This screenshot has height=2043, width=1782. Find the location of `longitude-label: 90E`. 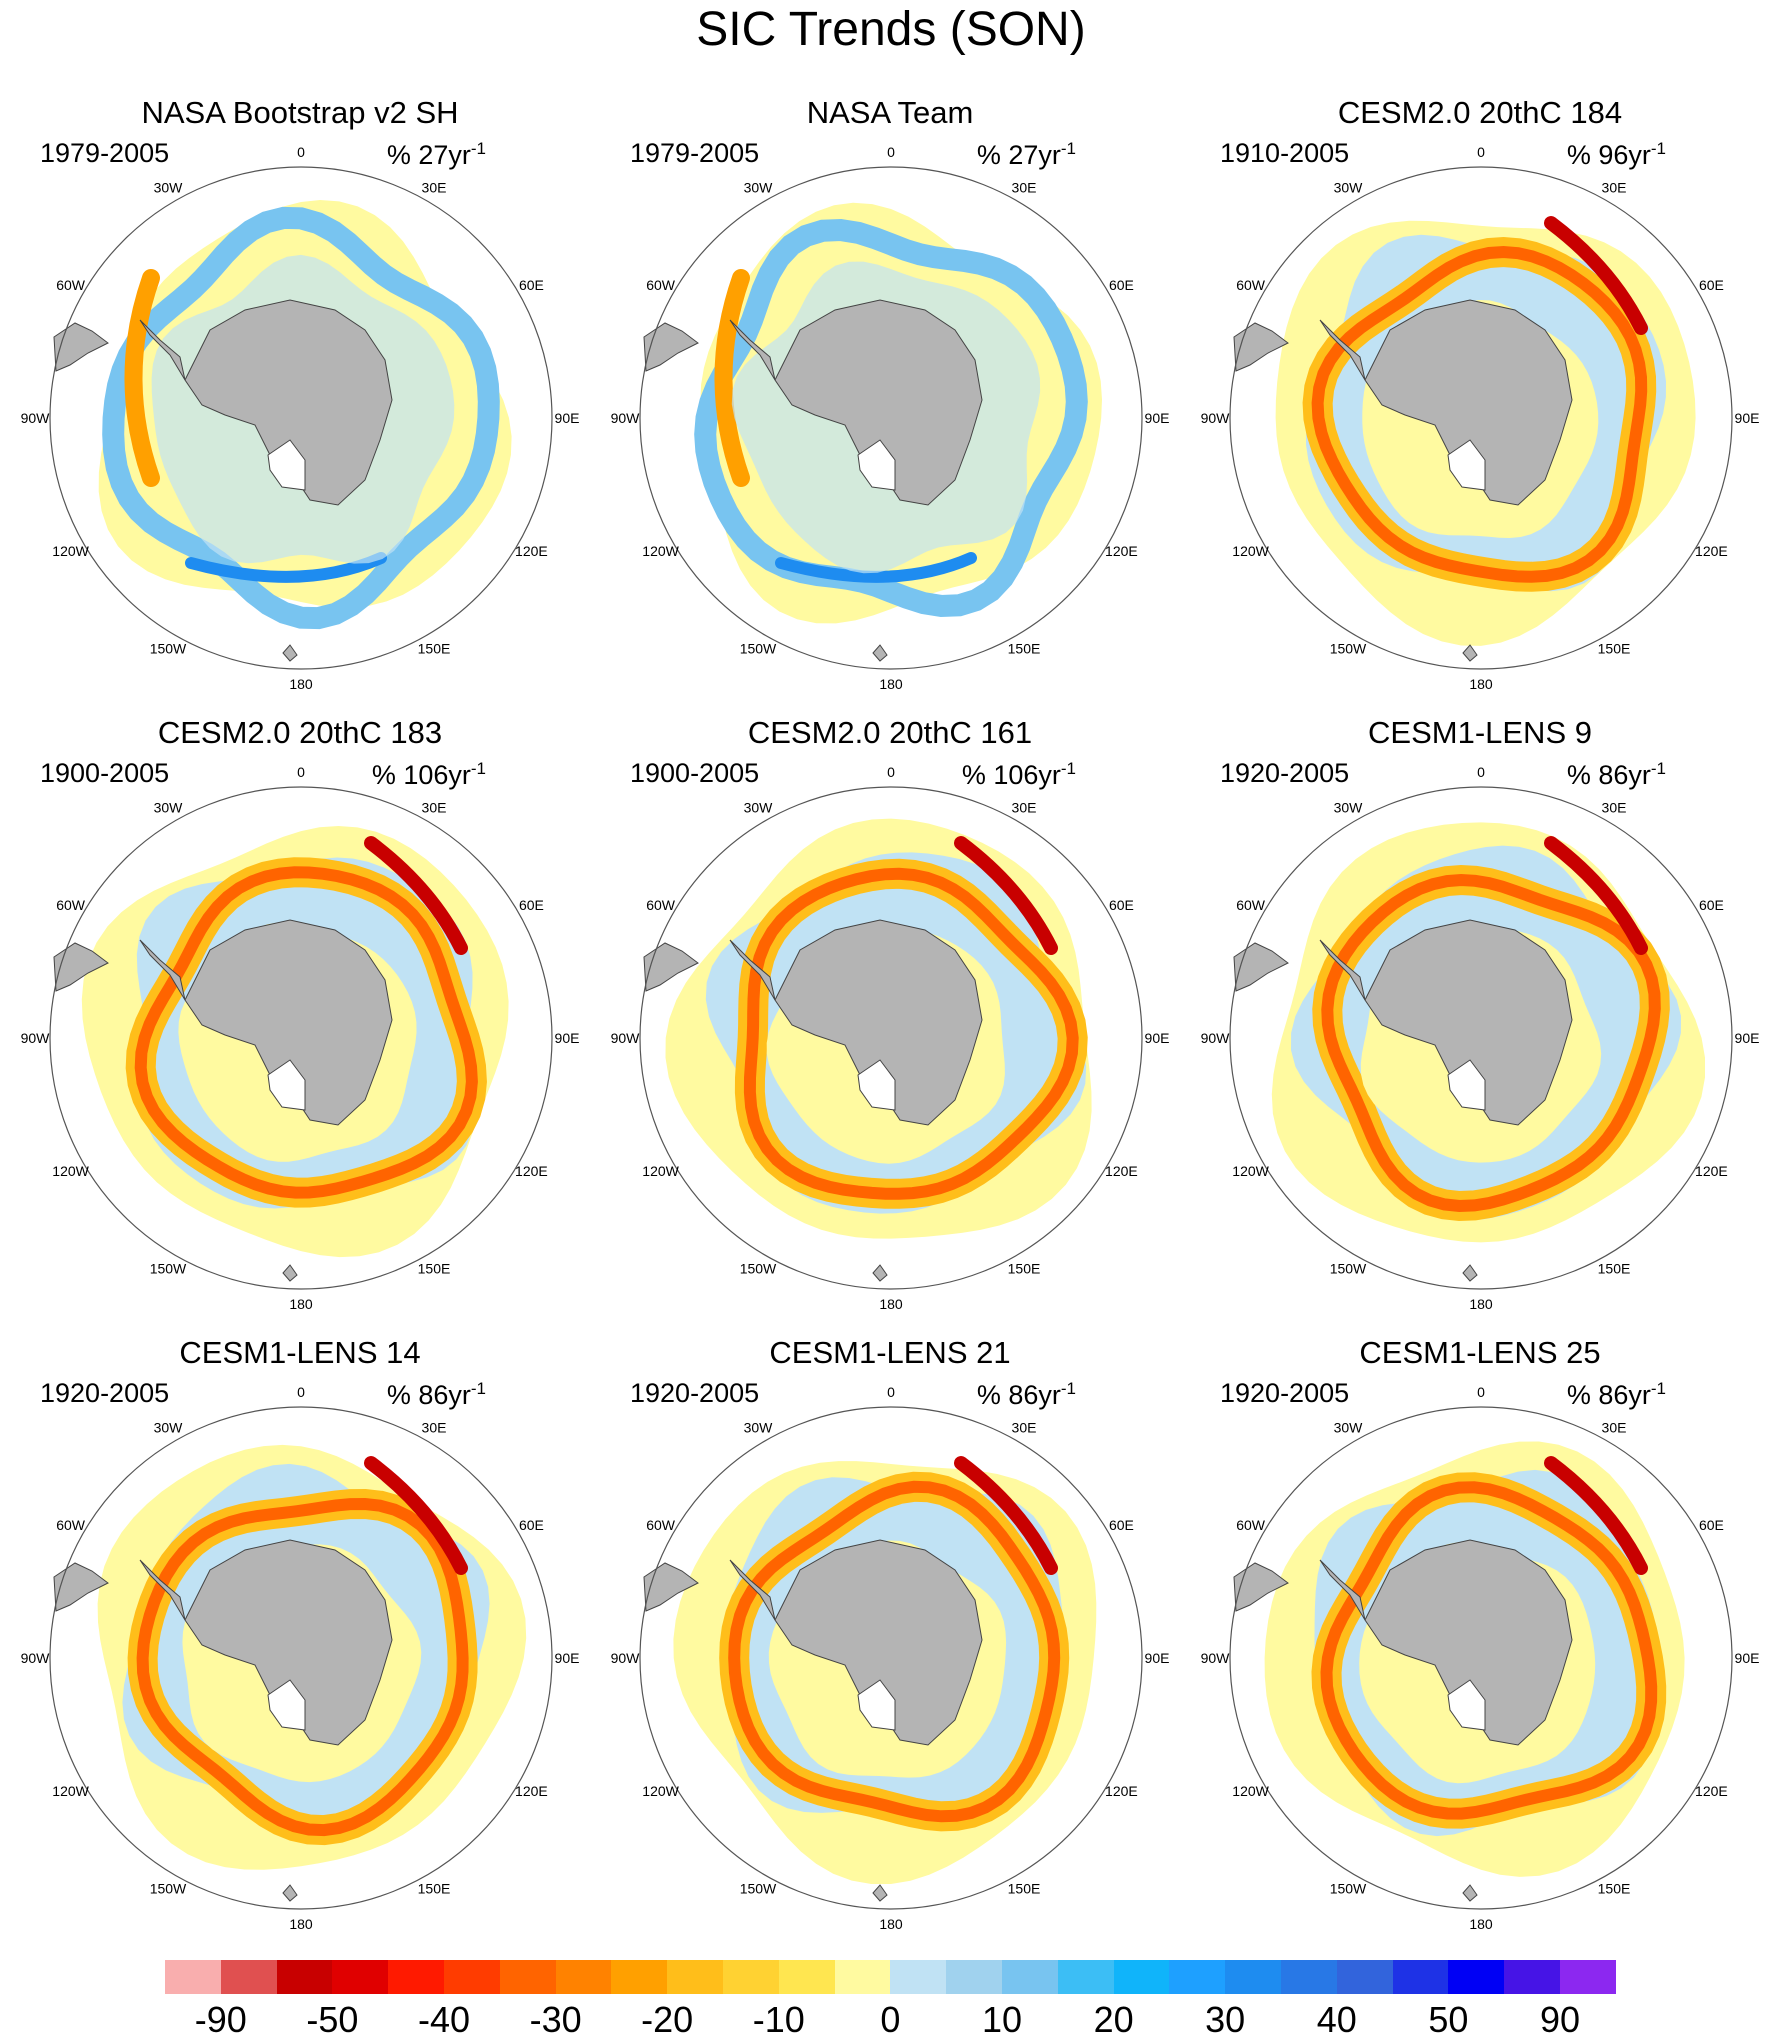

longitude-label: 90E is located at coordinates (567, 418).